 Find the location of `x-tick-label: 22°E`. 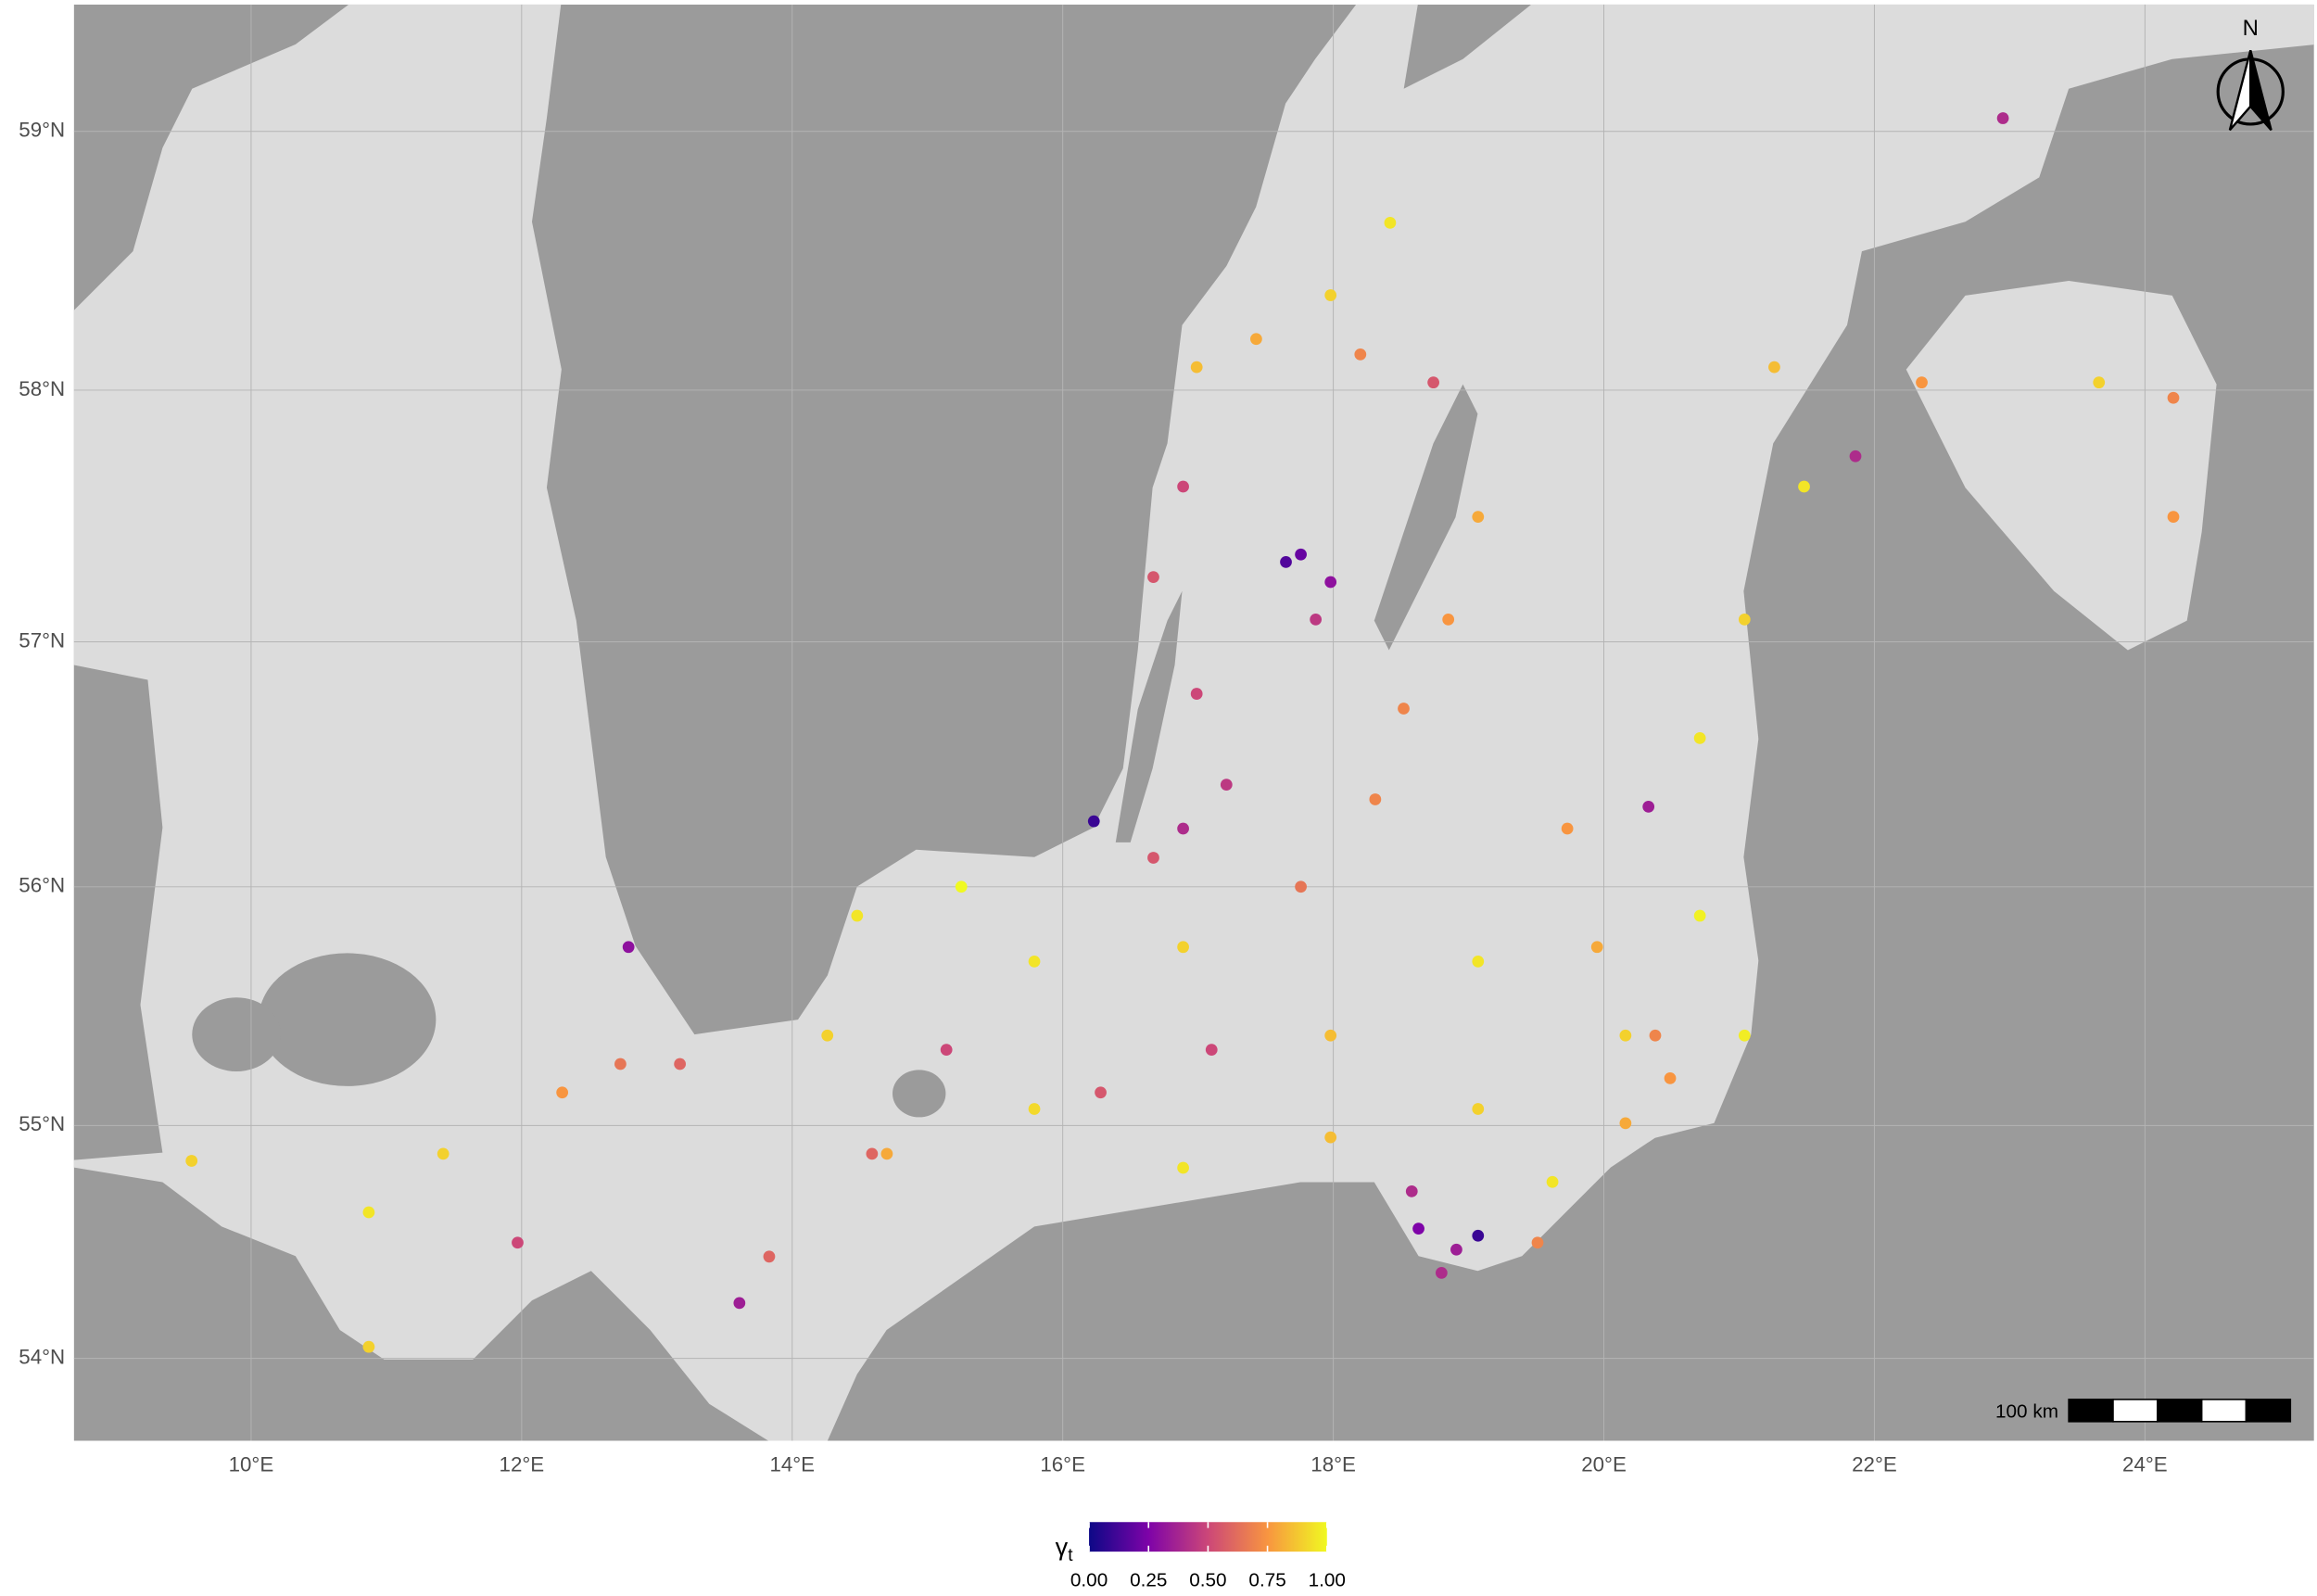

x-tick-label: 22°E is located at coordinates (1874, 1465).